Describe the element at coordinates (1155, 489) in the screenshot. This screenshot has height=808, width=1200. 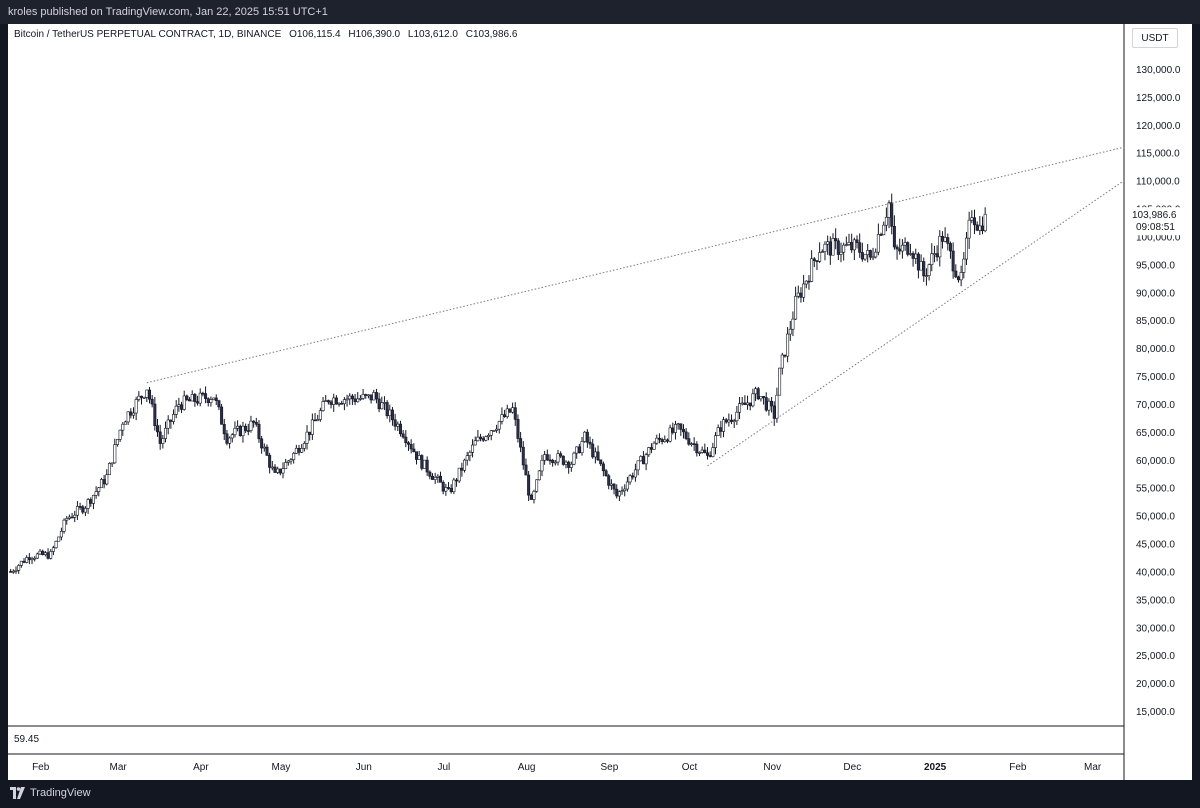
I see `y-tick-label: 55,000.0` at that location.